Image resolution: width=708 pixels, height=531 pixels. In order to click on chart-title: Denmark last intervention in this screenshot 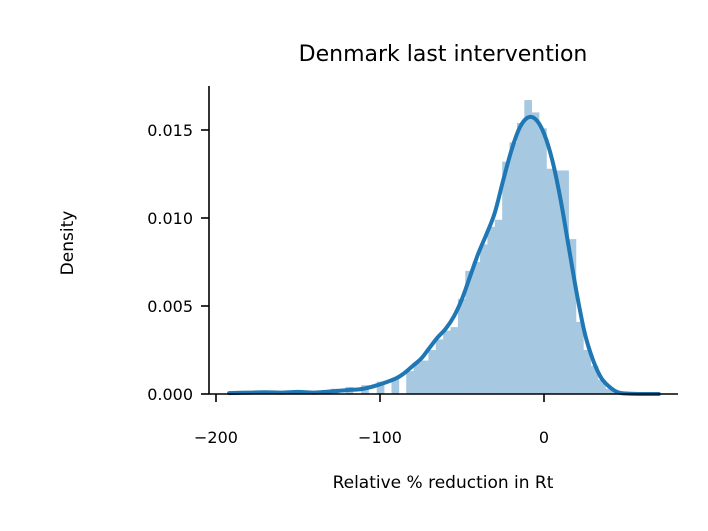, I will do `click(443, 54)`.